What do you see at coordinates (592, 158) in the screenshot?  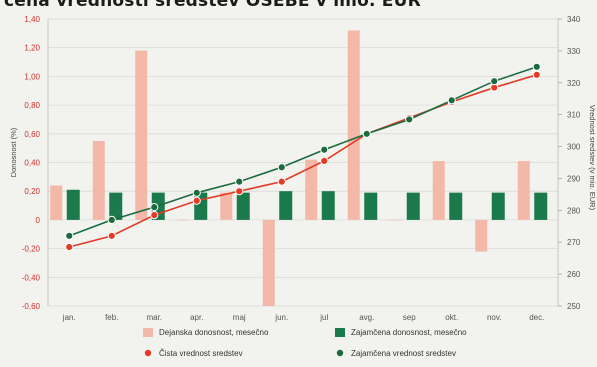 I see `y-right-axis-title: Vrednost sredstev (v mio. EUR)` at bounding box center [592, 158].